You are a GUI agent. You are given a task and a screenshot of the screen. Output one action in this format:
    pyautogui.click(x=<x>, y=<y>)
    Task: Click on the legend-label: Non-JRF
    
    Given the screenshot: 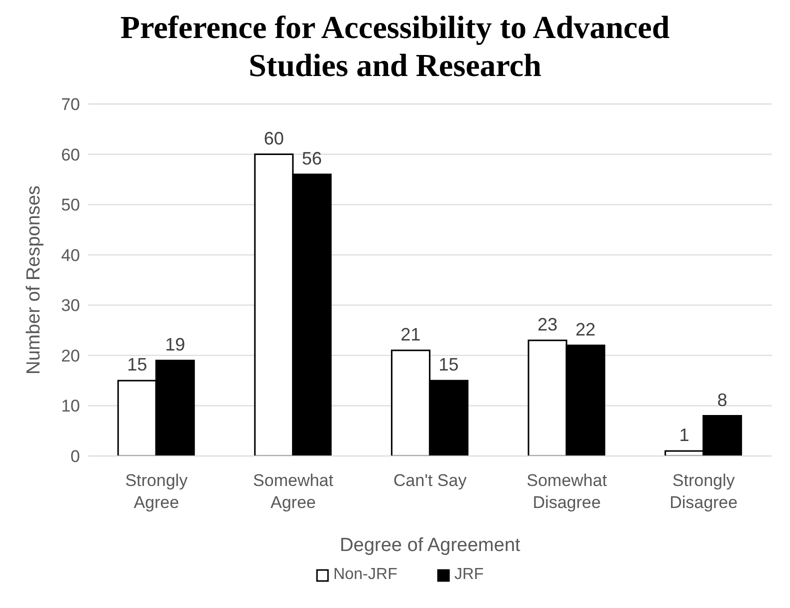 What is the action you would take?
    pyautogui.click(x=365, y=575)
    